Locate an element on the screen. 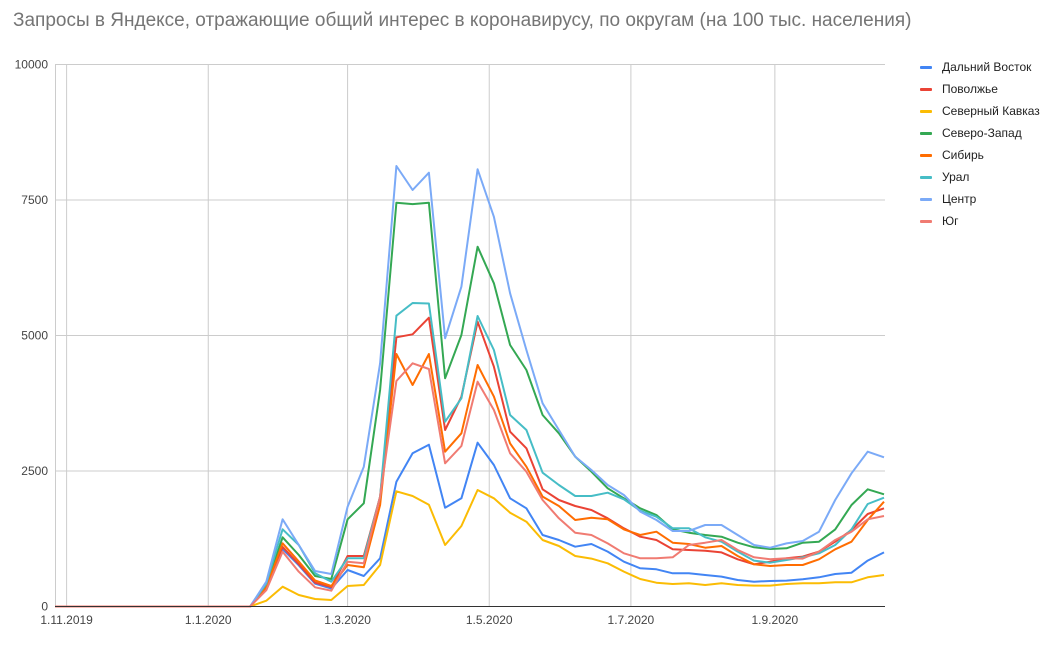 Image resolution: width=1054 pixels, height=656 pixels. legend-label: Поволжье is located at coordinates (970, 89).